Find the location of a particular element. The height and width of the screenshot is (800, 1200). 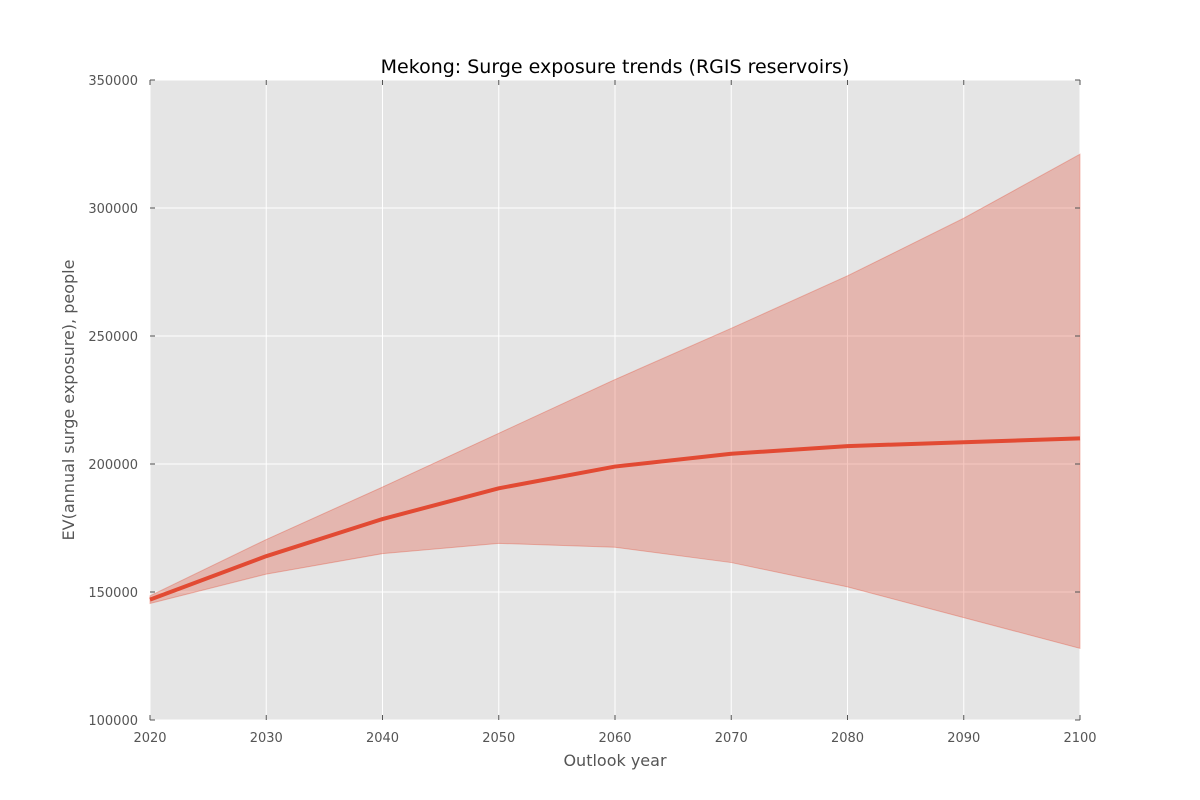

x-tick-label: 2090 is located at coordinates (963, 738).